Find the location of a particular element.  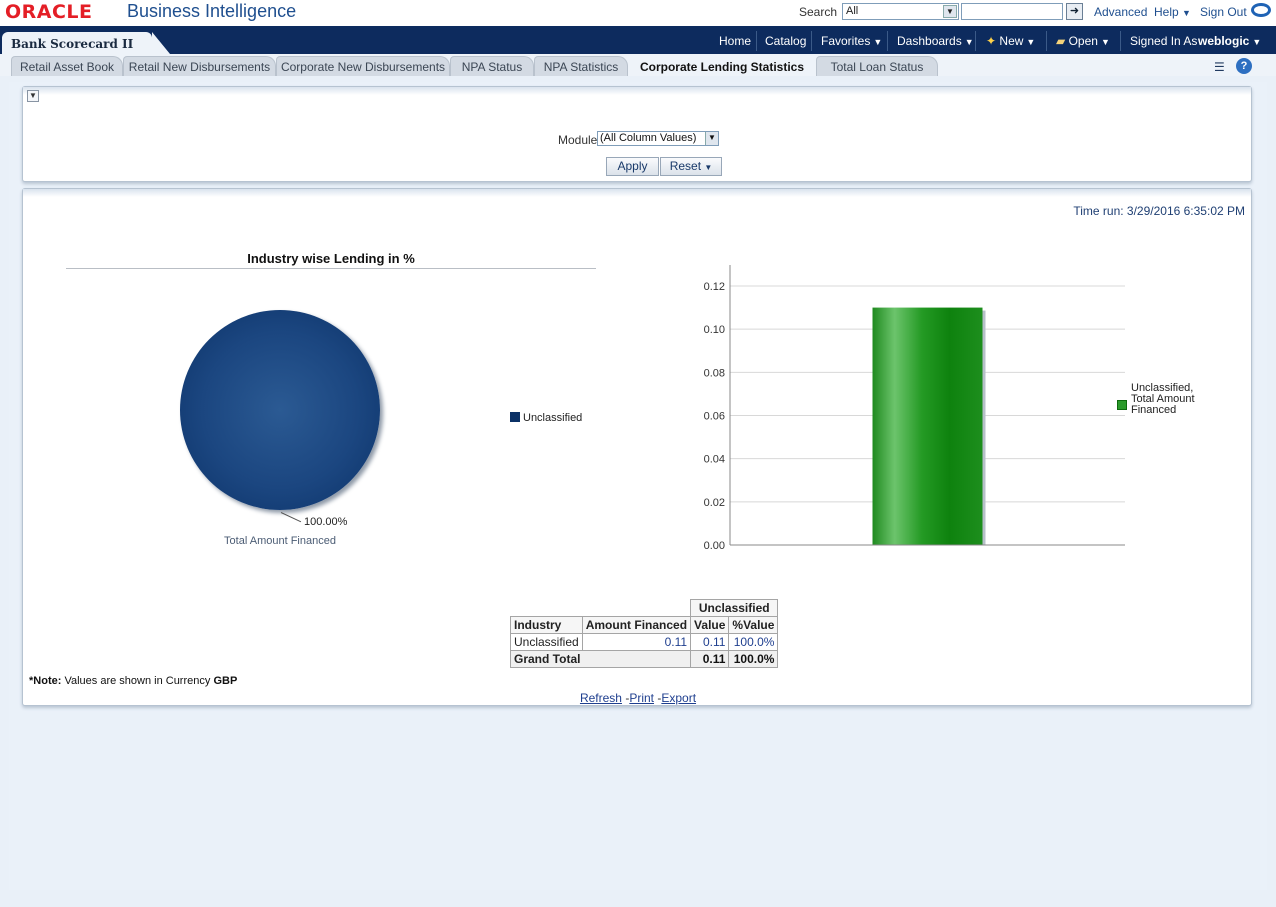

open-menu: ▰ Open ▼ is located at coordinates (1083, 41).